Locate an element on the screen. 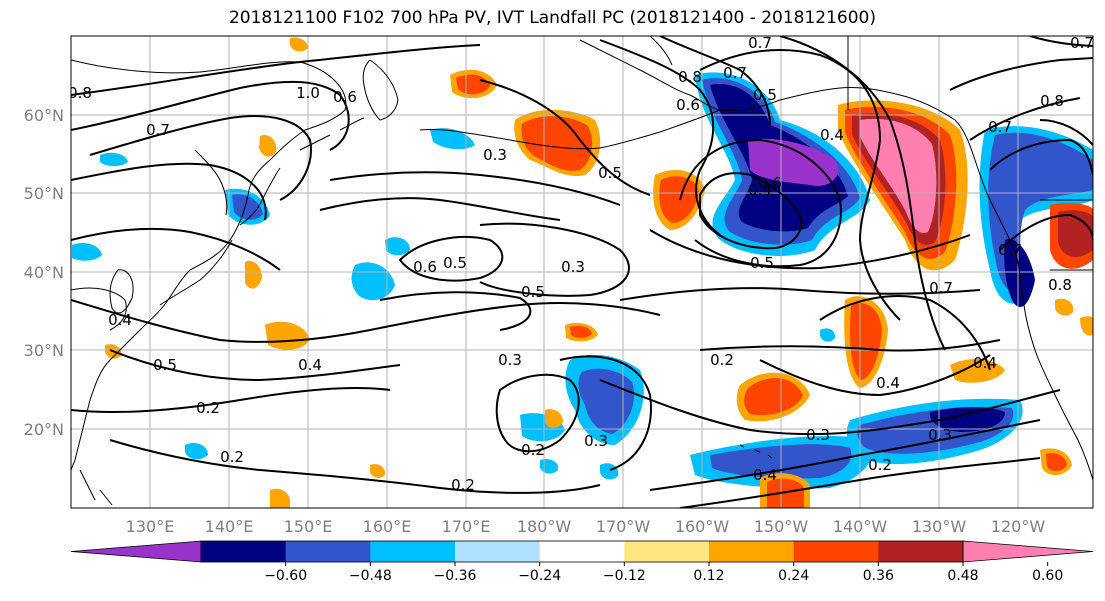 The image size is (1105, 601). lon-label: 130°W is located at coordinates (939, 526).